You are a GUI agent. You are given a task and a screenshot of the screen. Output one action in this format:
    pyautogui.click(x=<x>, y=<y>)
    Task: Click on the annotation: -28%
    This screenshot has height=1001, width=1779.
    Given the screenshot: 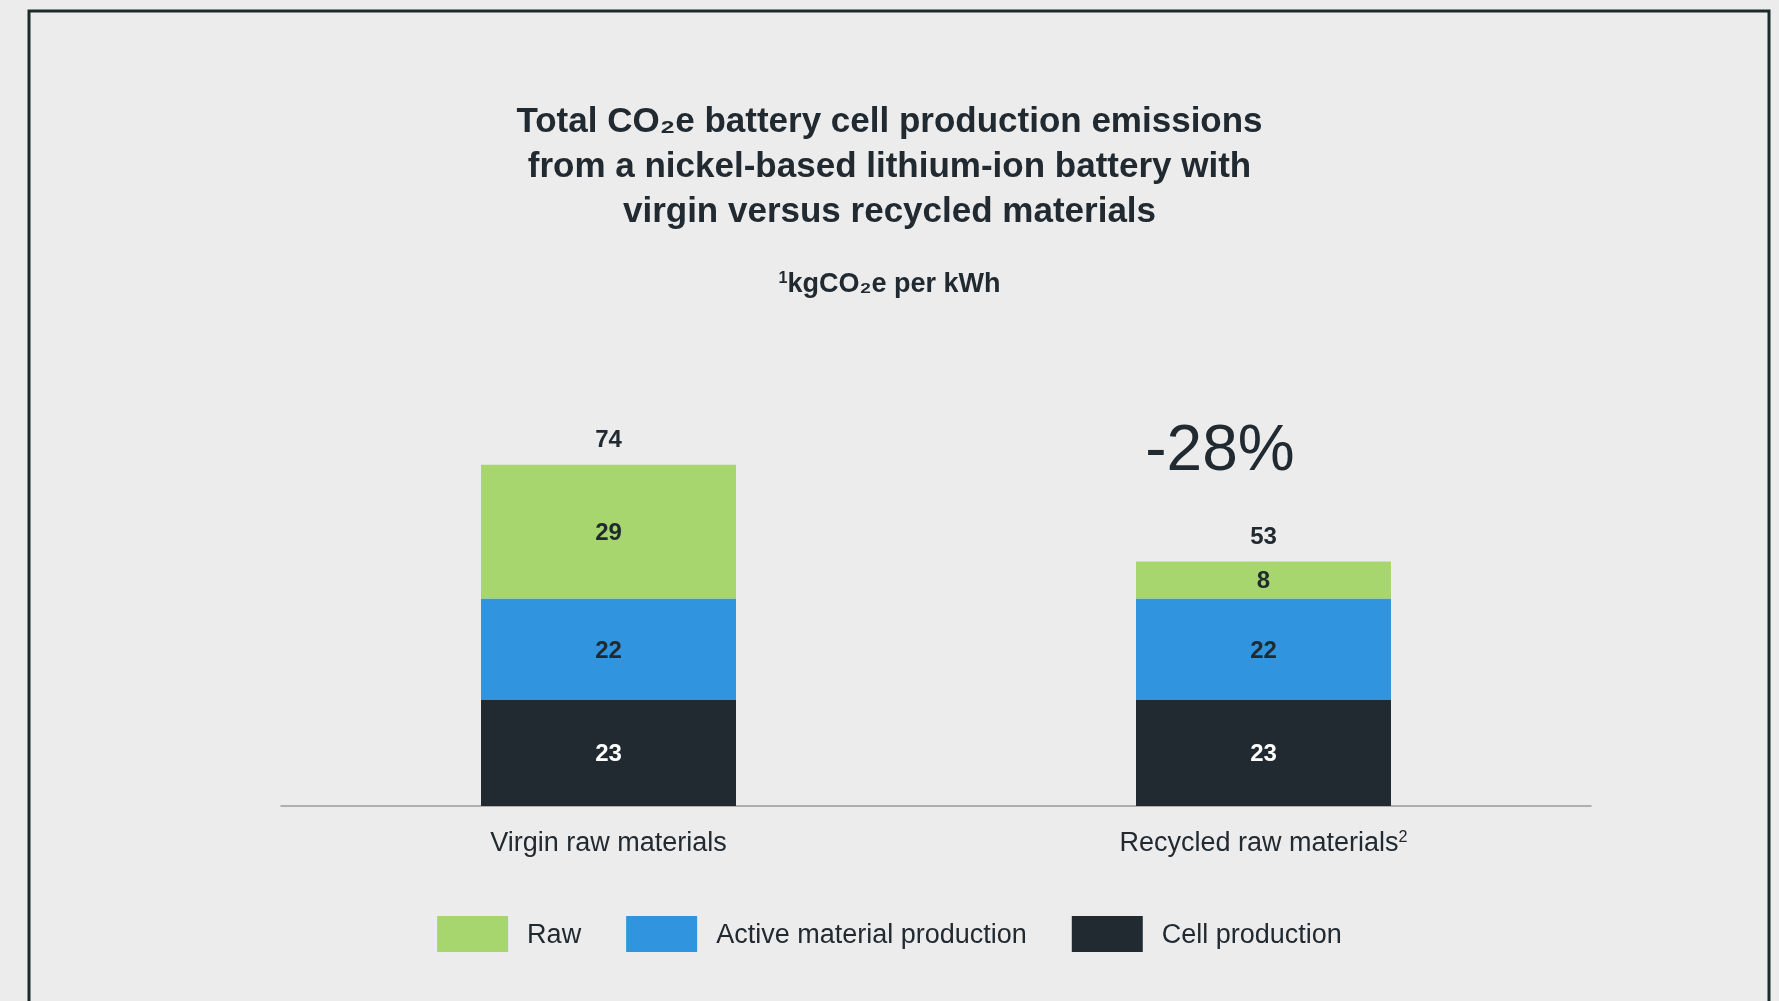 What is the action you would take?
    pyautogui.click(x=1220, y=448)
    